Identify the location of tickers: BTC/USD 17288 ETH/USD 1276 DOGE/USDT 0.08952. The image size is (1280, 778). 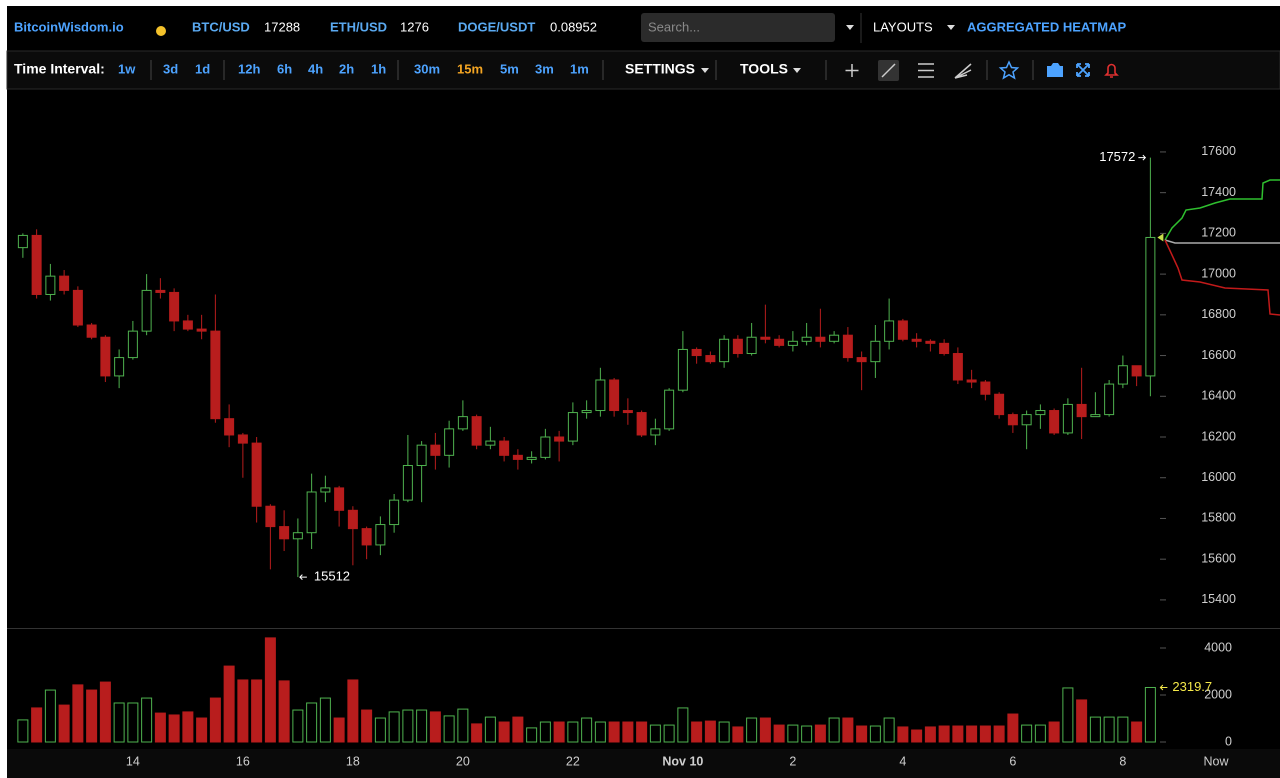
(394, 26).